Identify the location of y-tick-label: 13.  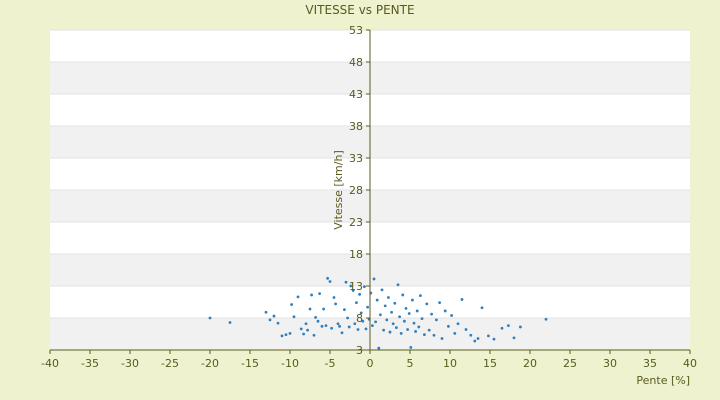
(356, 286).